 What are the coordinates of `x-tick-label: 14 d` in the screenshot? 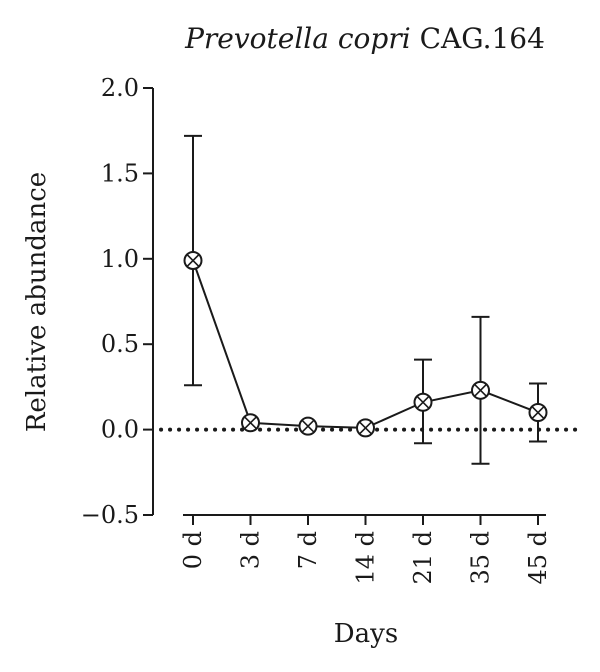 It's located at (366, 558).